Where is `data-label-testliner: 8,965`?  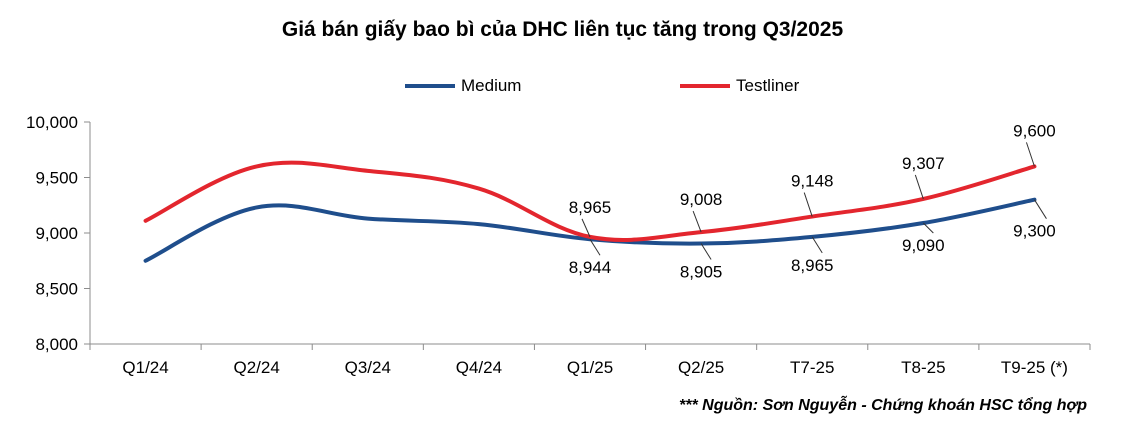 data-label-testliner: 8,965 is located at coordinates (590, 207).